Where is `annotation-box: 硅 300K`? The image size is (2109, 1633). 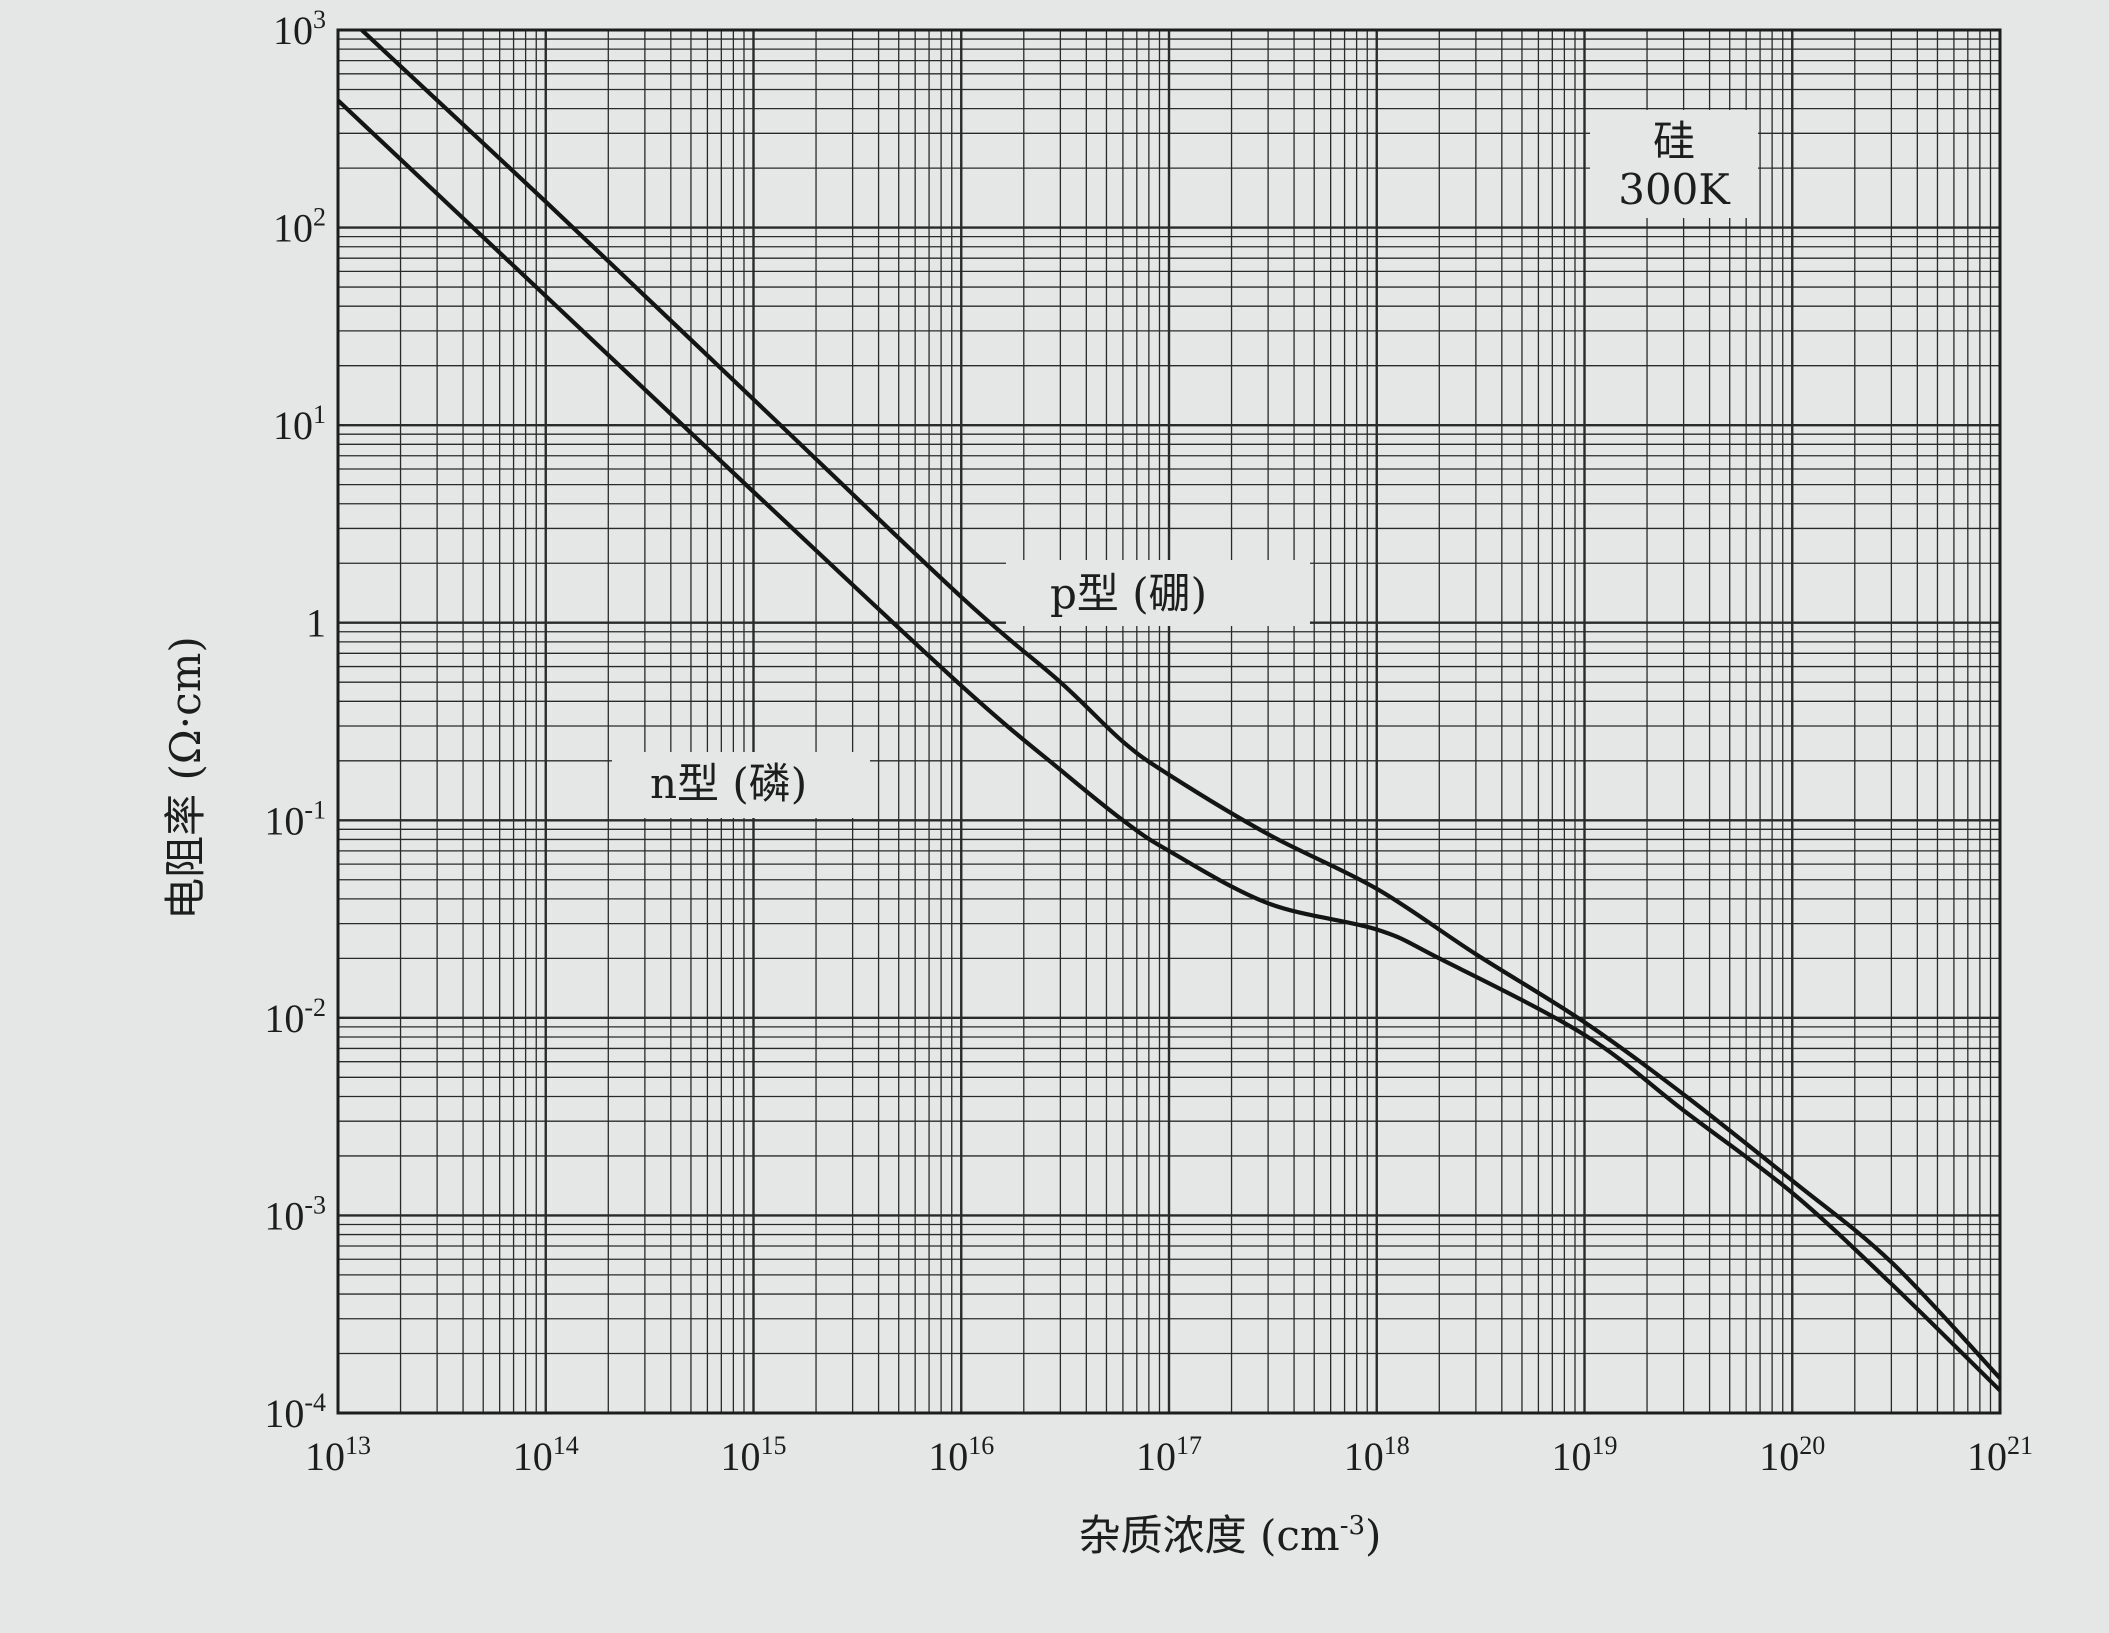 annotation-box: 硅 300K is located at coordinates (1674, 164).